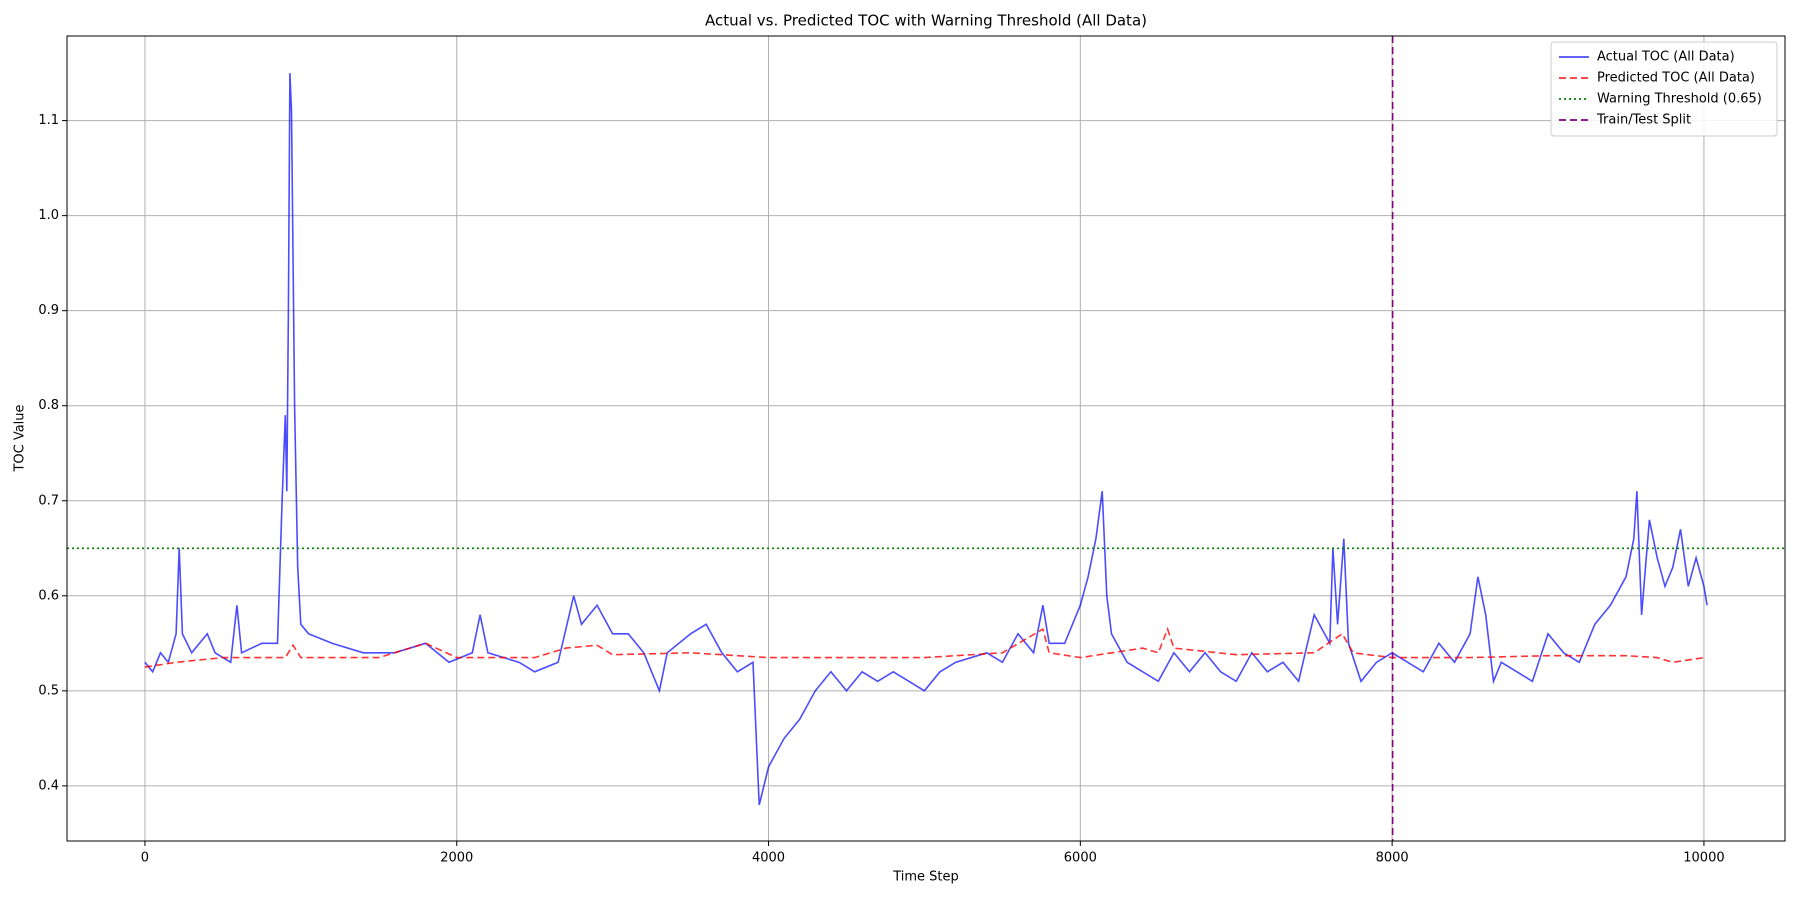  What do you see at coordinates (1643, 120) in the screenshot?
I see `legend-label: Train/Test Split` at bounding box center [1643, 120].